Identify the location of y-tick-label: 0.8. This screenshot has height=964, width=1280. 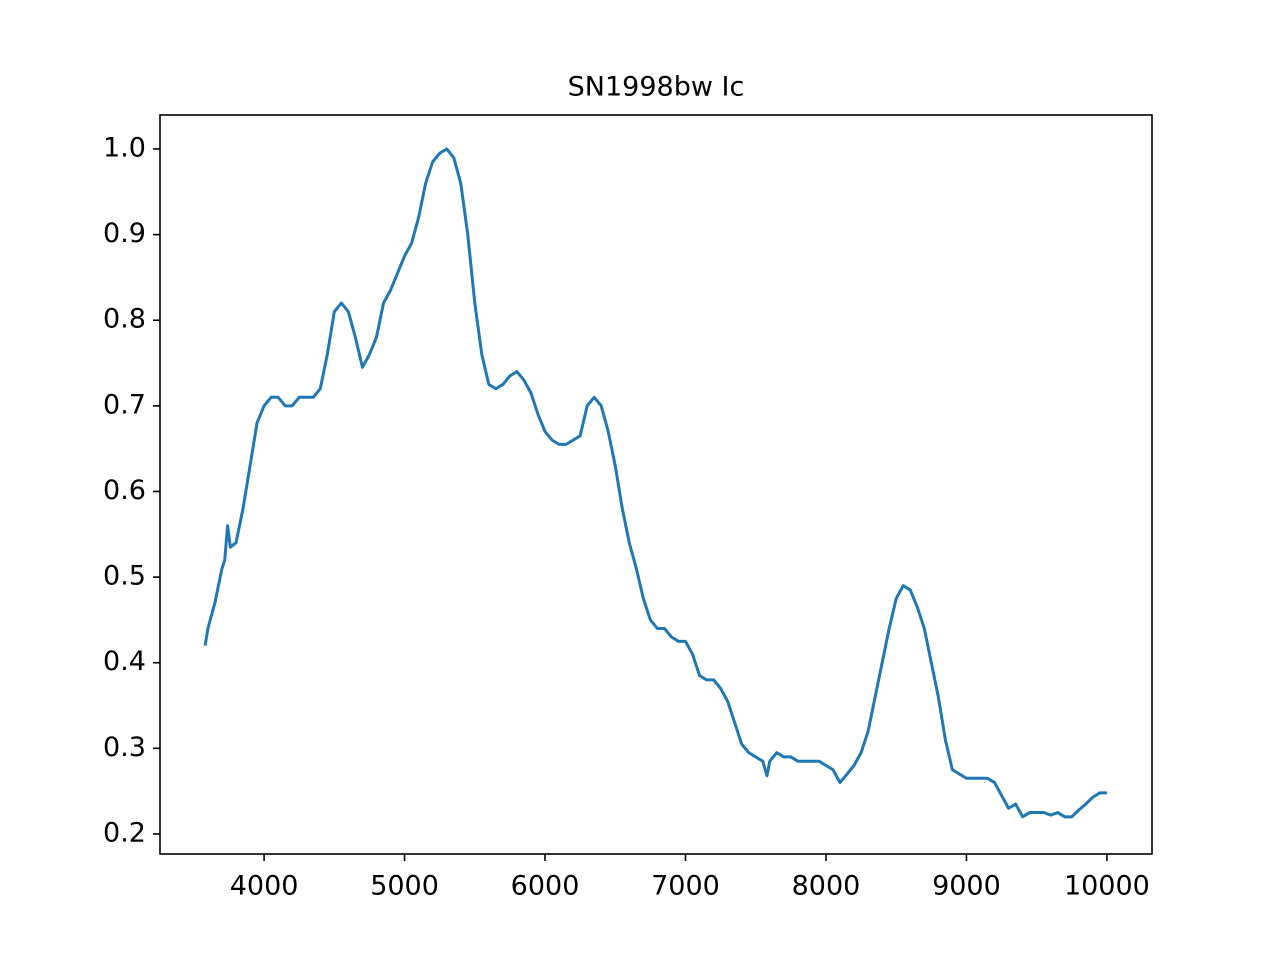
(124, 319).